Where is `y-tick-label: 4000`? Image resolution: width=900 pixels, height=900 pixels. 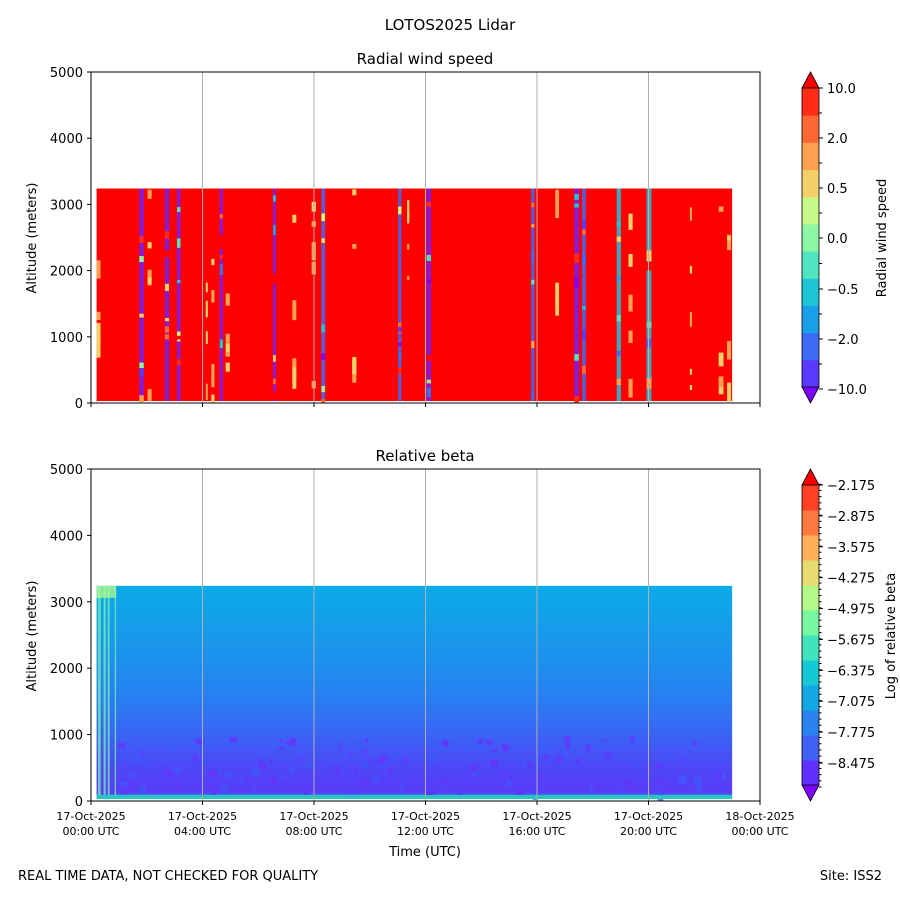 y-tick-label: 4000 is located at coordinates (66, 139).